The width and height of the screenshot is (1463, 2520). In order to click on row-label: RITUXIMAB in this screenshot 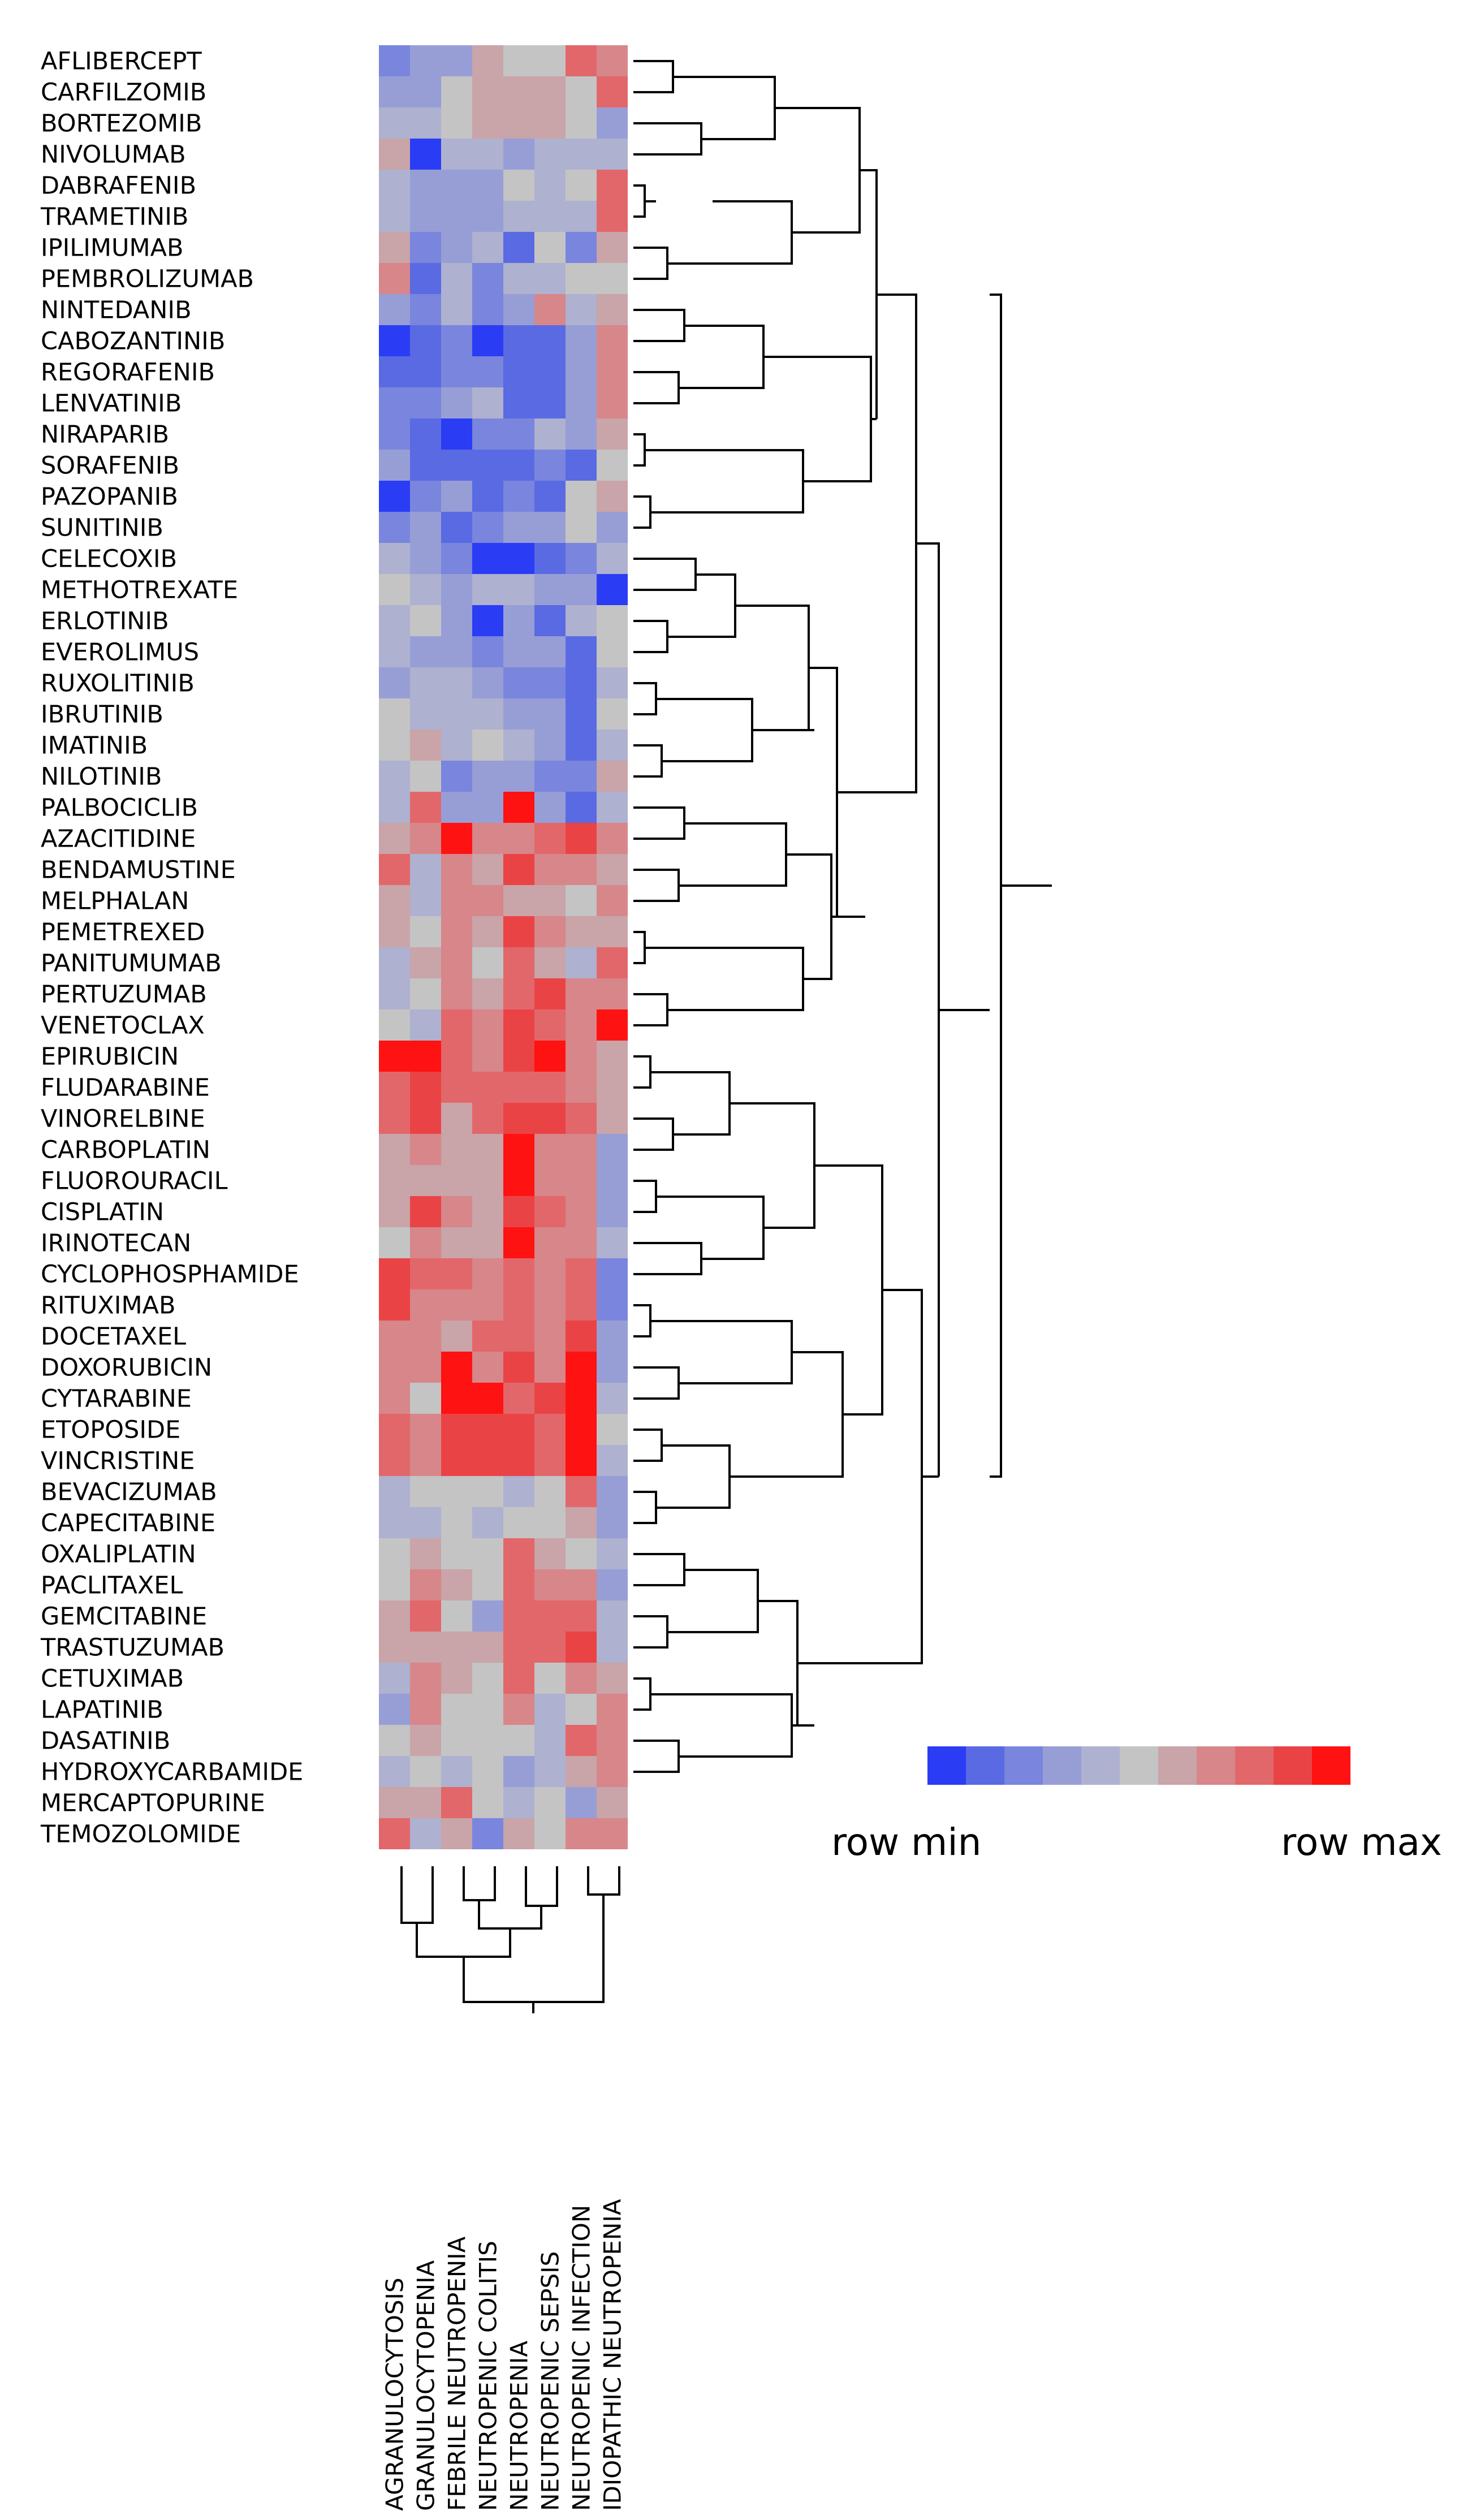, I will do `click(108, 1306)`.